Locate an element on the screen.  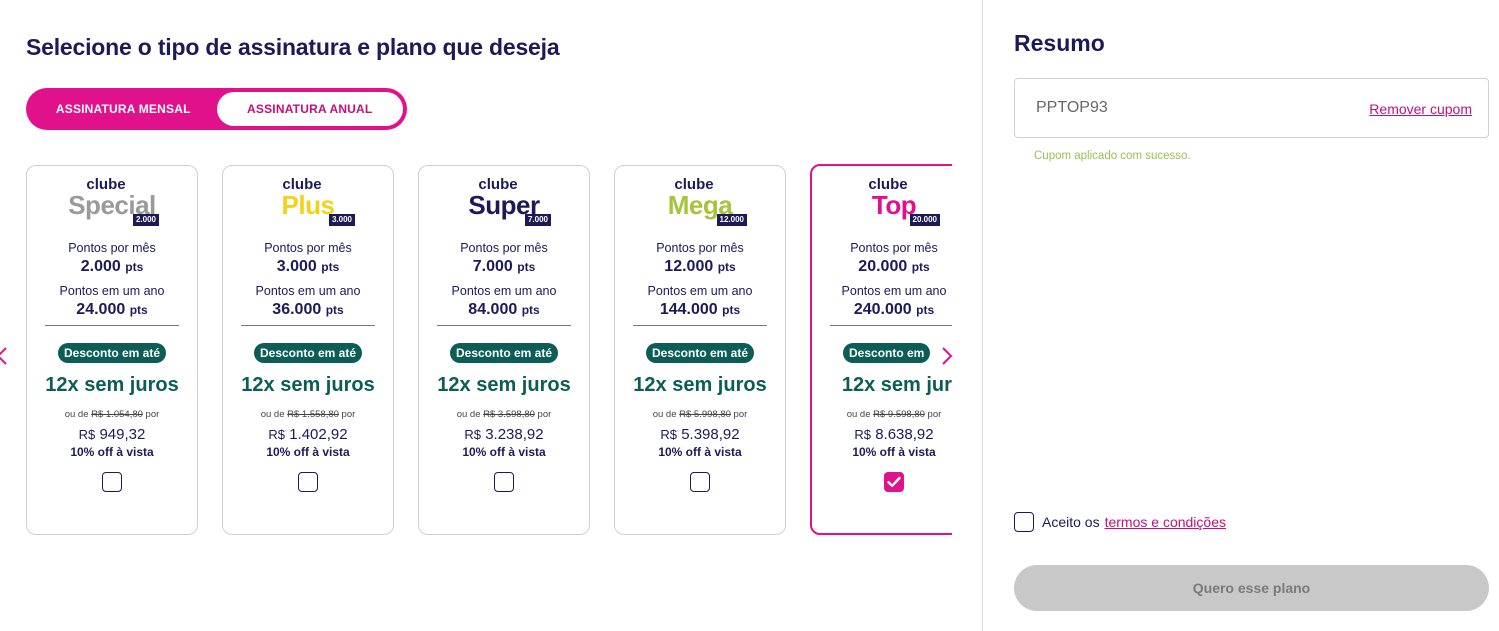
terms-row: Aceito os termos e condições is located at coordinates (1120, 522).